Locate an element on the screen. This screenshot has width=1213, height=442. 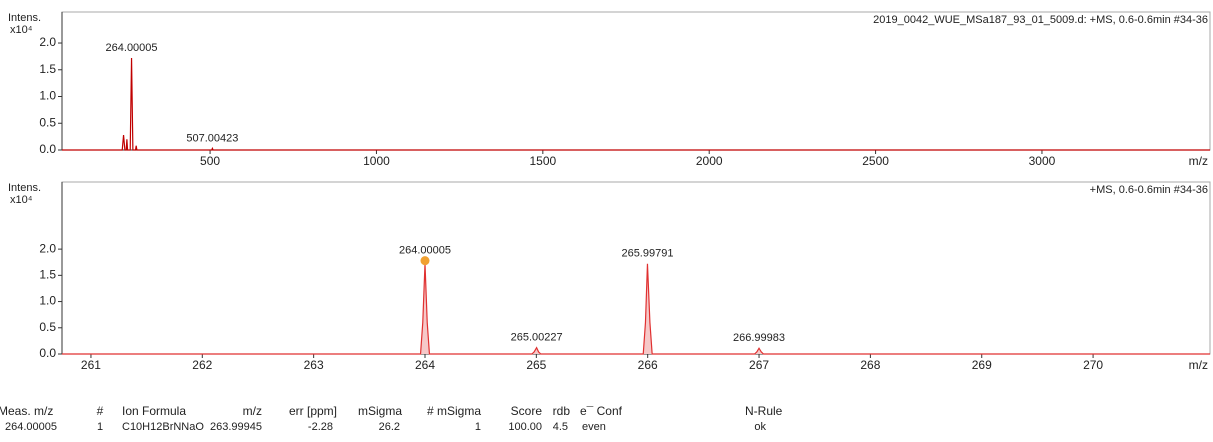
table-header: Score is located at coordinates (527, 411).